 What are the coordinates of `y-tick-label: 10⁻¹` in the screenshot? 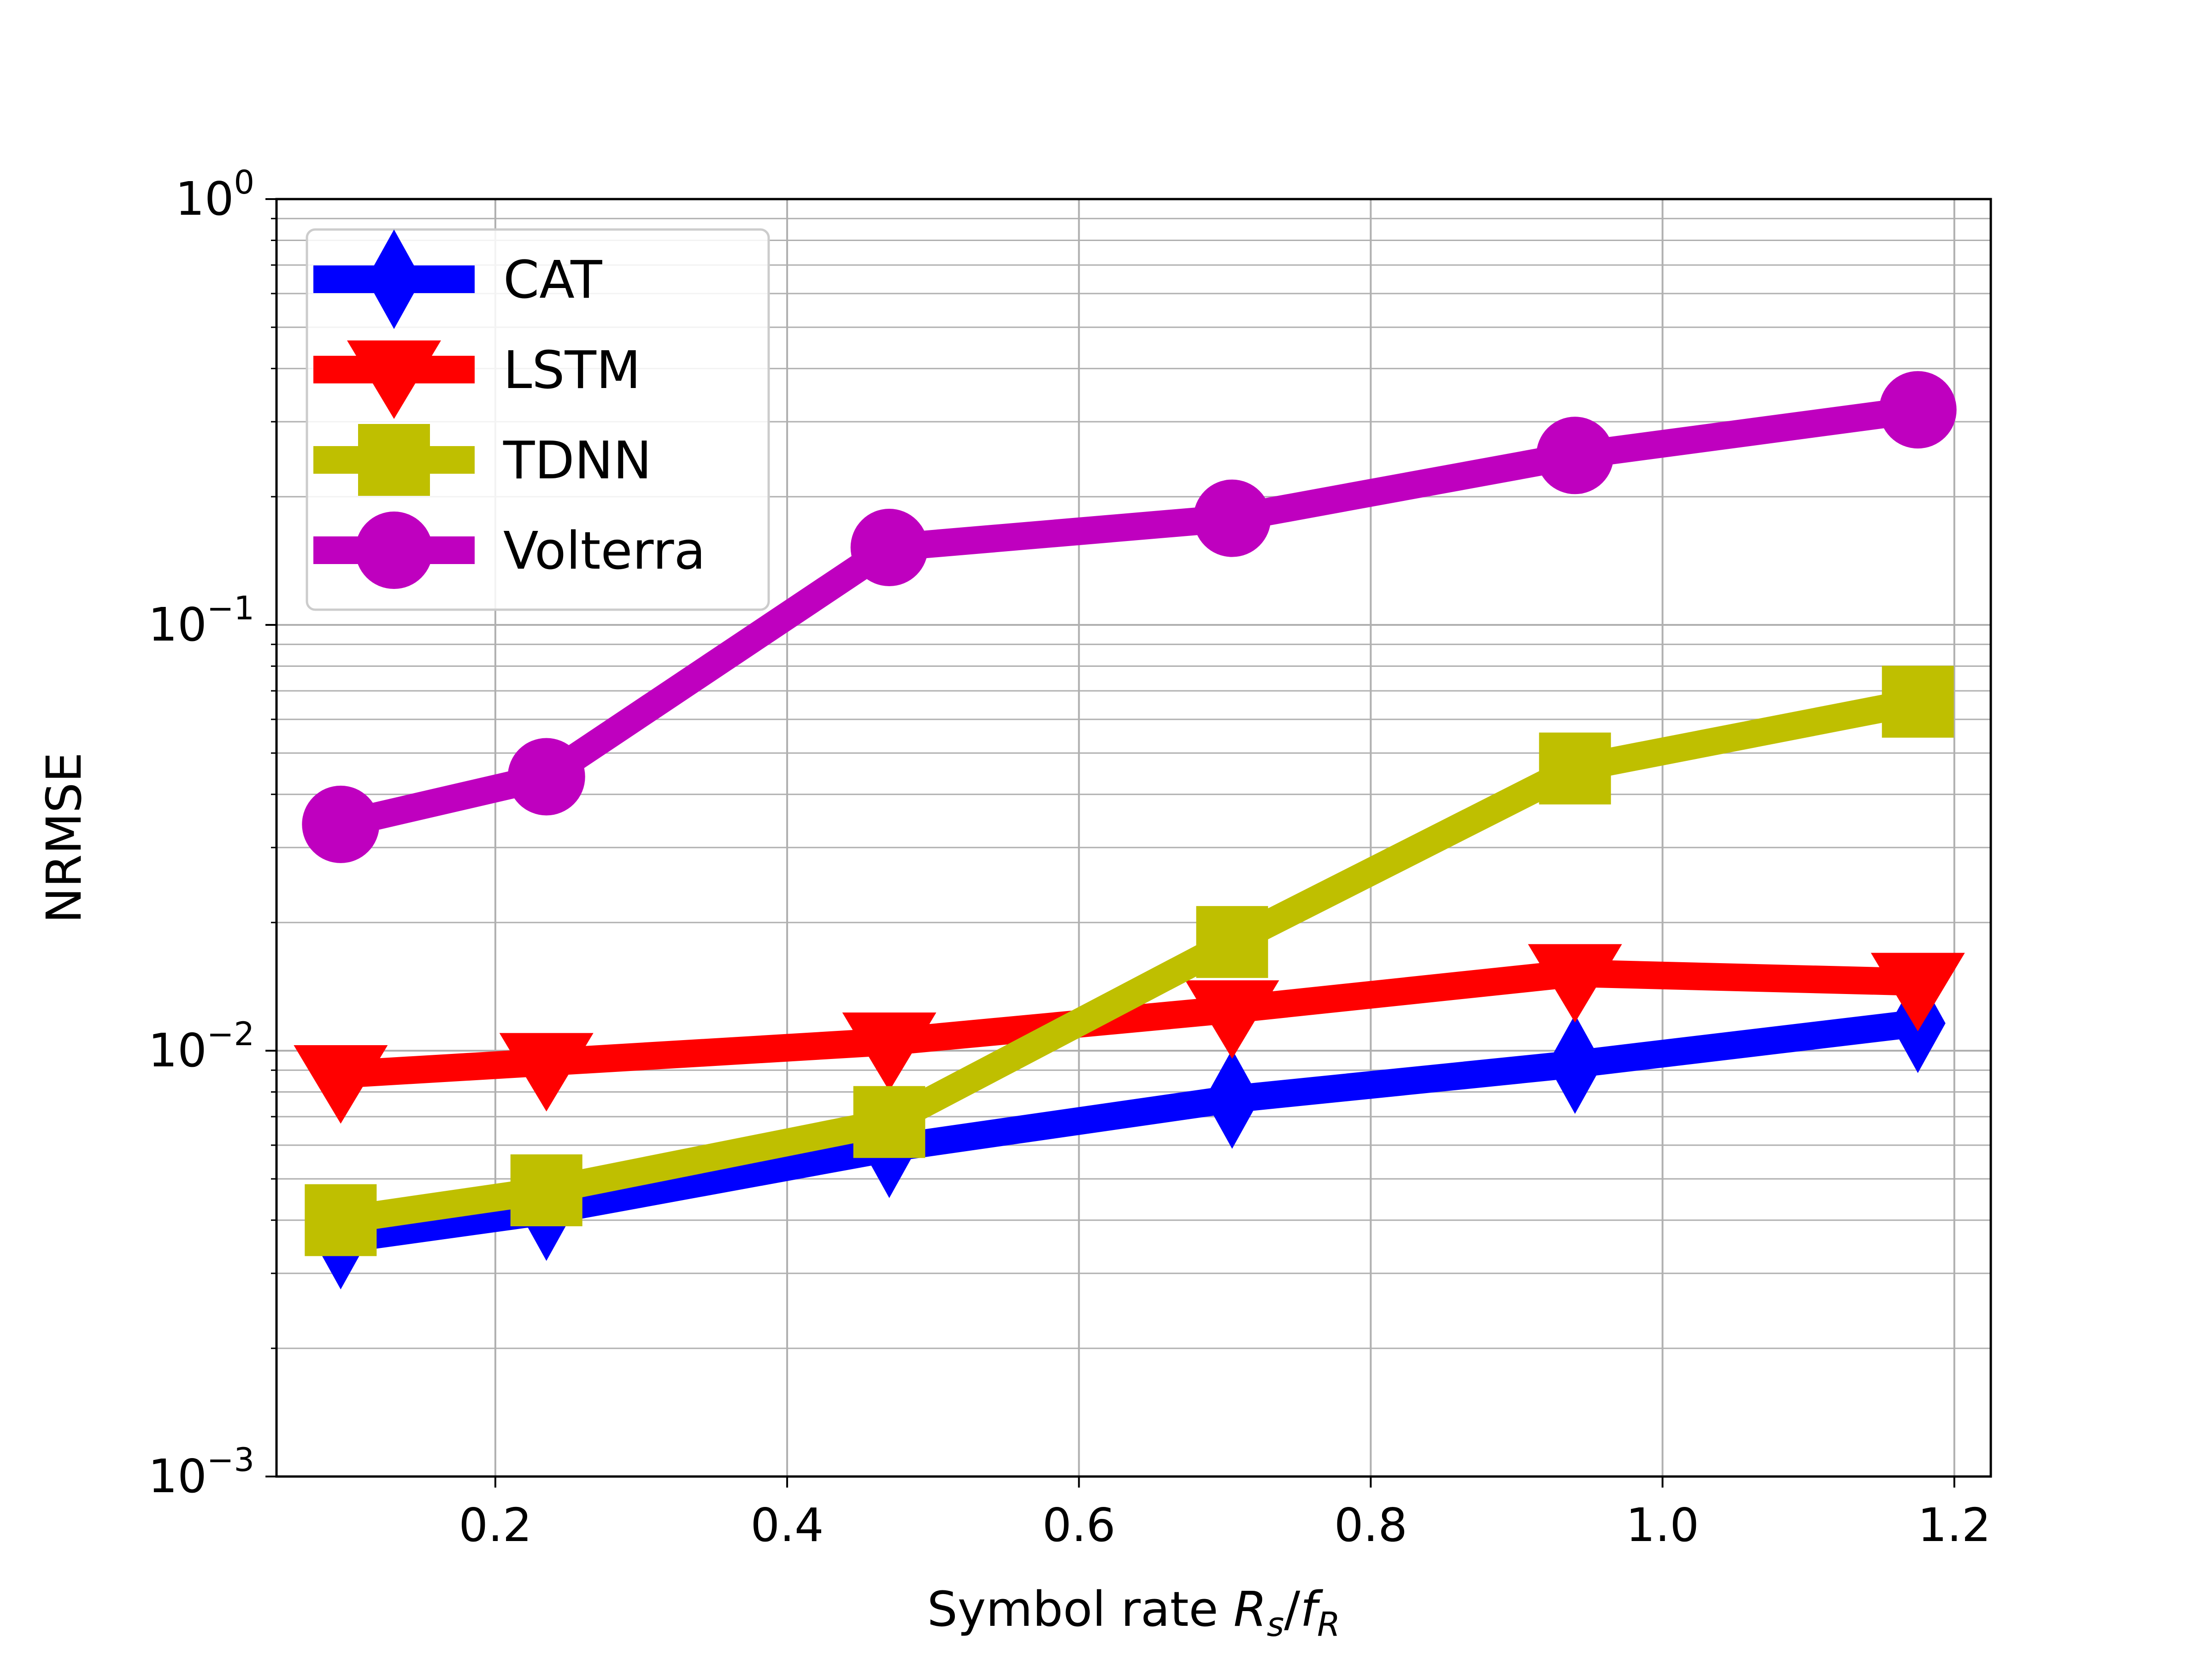 It's located at (201, 620).